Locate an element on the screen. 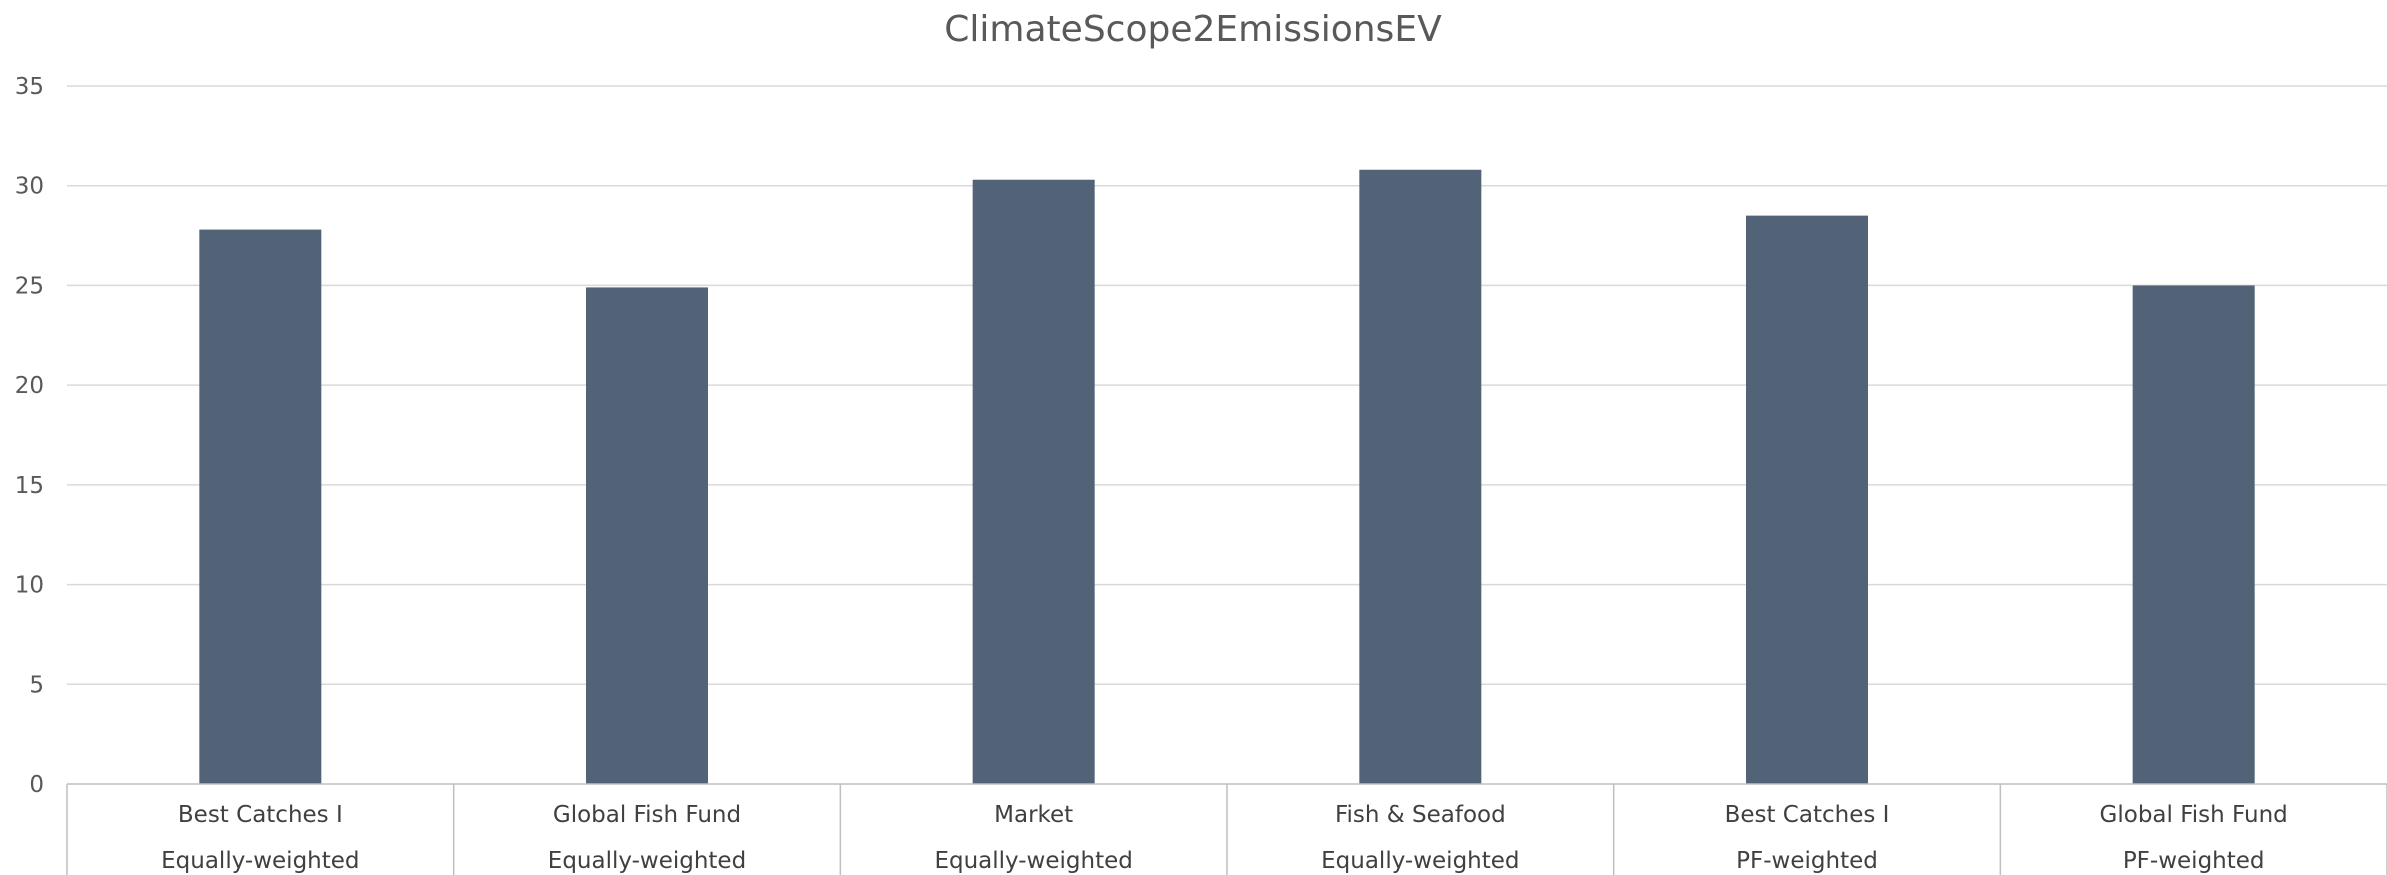 The height and width of the screenshot is (875, 2387). y-tick-label: 30 is located at coordinates (29, 187).